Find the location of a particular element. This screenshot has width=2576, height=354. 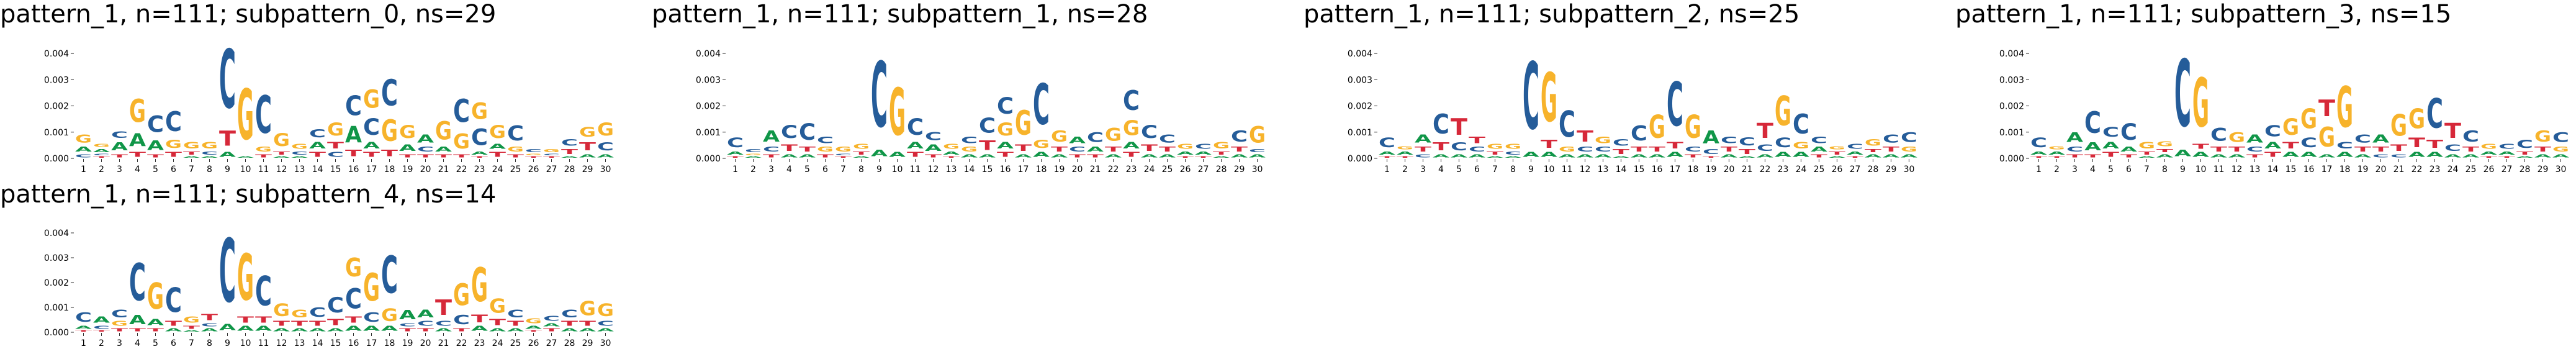

x-tick-label: 25 is located at coordinates (1819, 170).